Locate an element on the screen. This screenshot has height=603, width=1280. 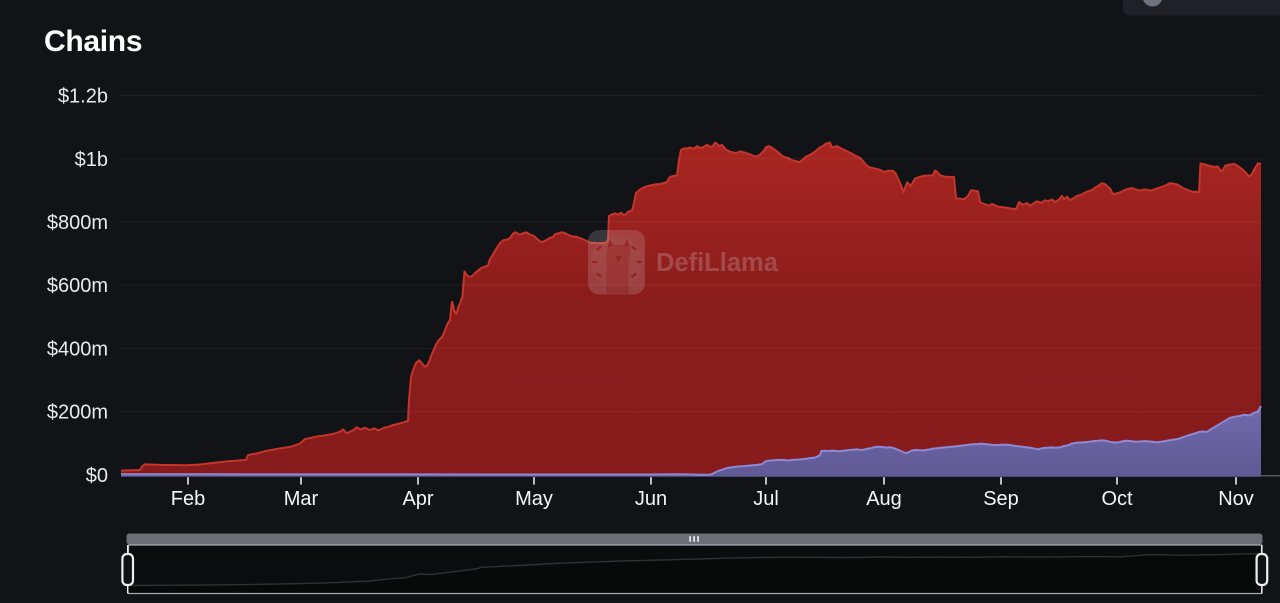
svg-text: Mar is located at coordinates (301, 499).